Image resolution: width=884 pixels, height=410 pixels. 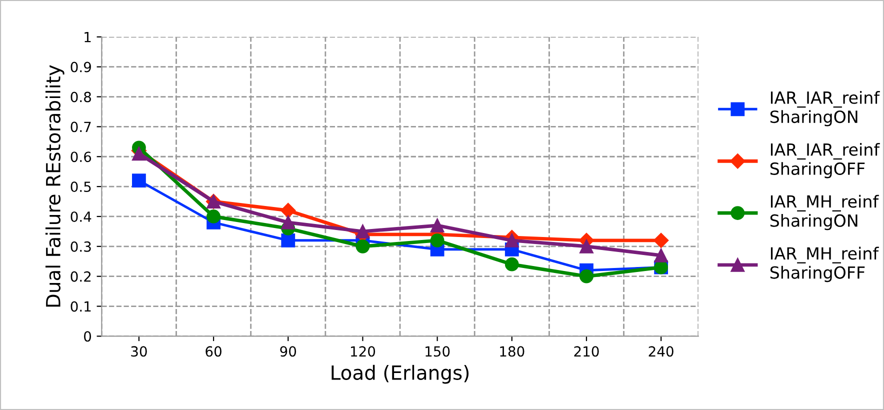 I want to click on x-tick-label: 60, so click(x=214, y=351).